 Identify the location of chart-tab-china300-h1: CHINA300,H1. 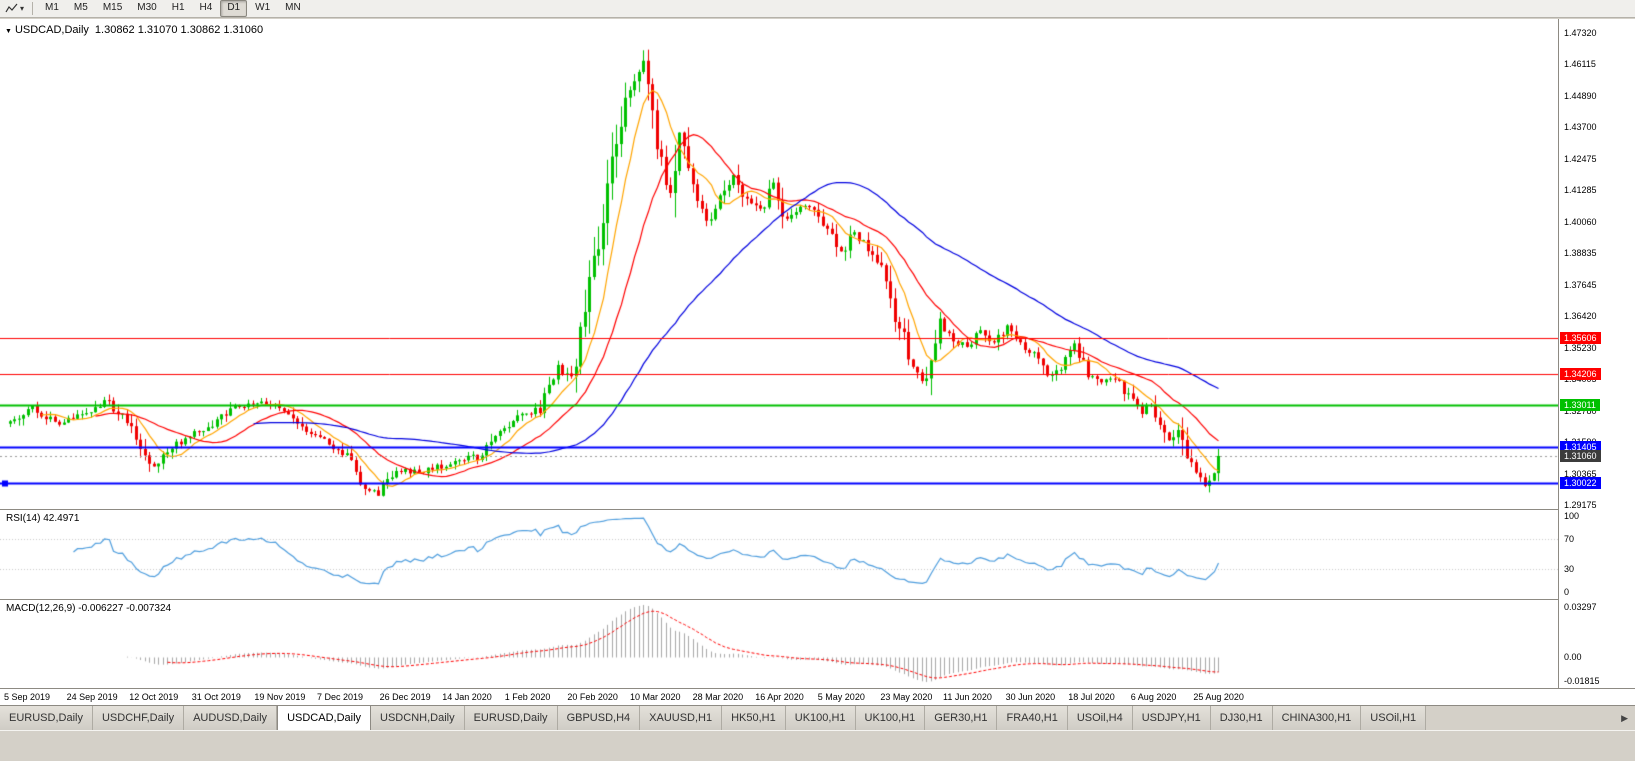
(1317, 718).